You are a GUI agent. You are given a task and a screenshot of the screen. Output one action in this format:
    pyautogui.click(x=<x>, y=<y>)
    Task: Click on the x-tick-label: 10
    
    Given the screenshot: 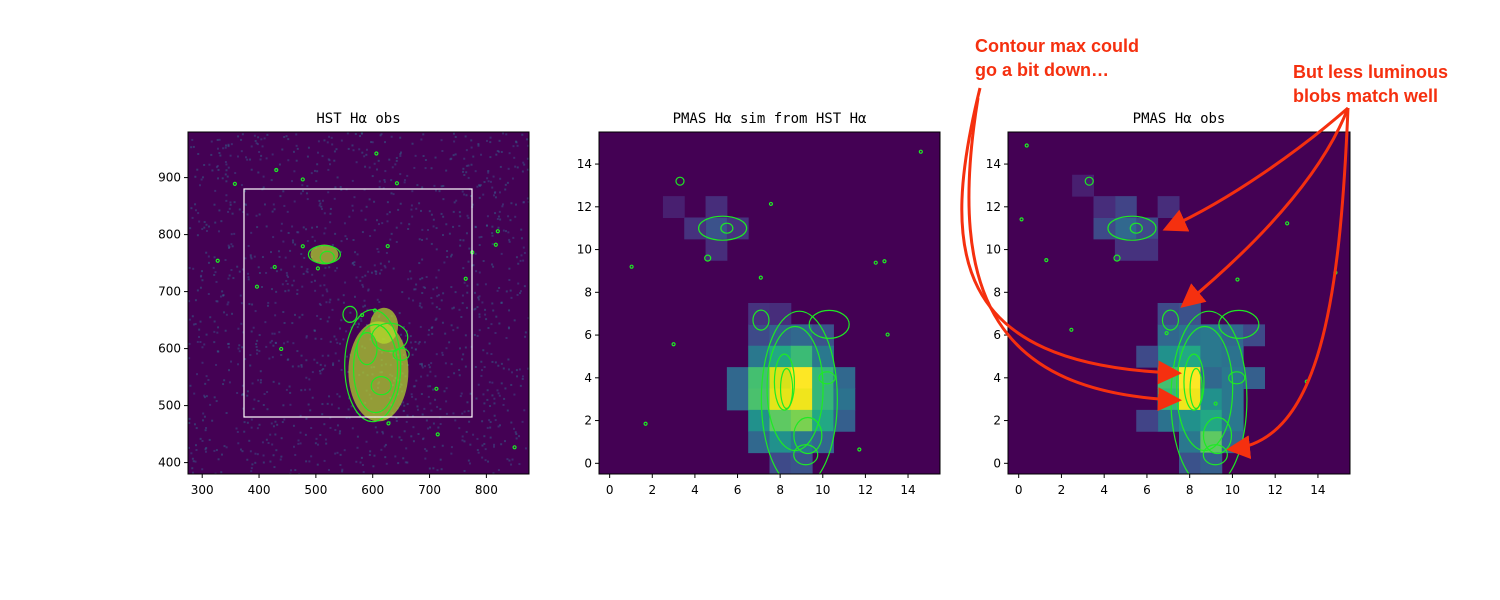 What is the action you would take?
    pyautogui.click(x=1232, y=490)
    